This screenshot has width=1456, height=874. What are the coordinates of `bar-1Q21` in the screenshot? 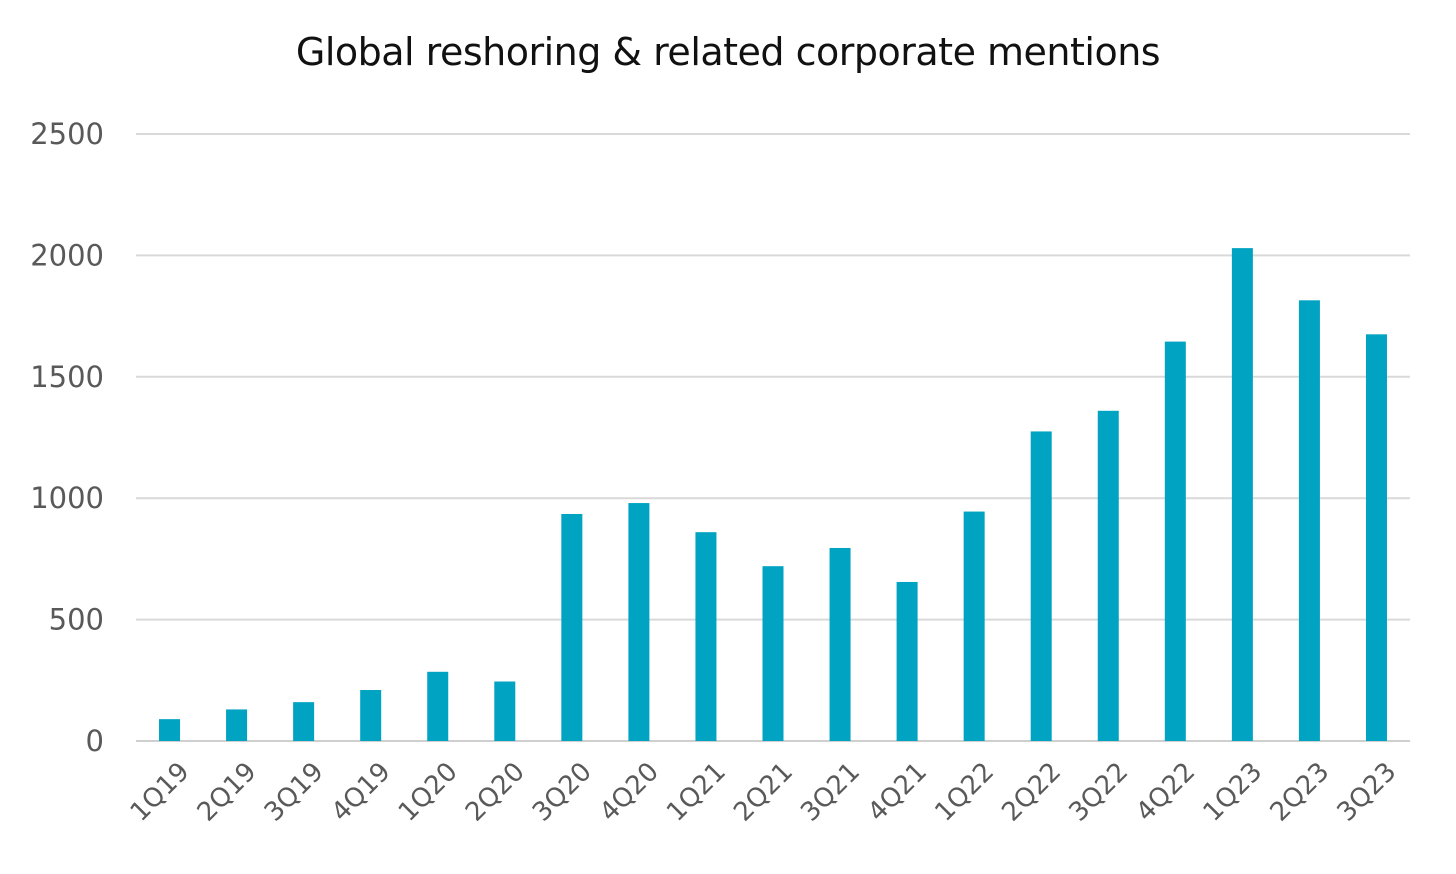 It's located at (706, 636).